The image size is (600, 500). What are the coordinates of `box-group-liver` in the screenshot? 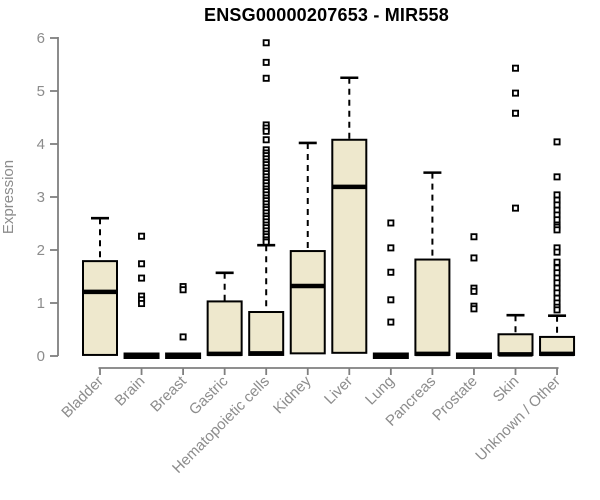 It's located at (349, 215).